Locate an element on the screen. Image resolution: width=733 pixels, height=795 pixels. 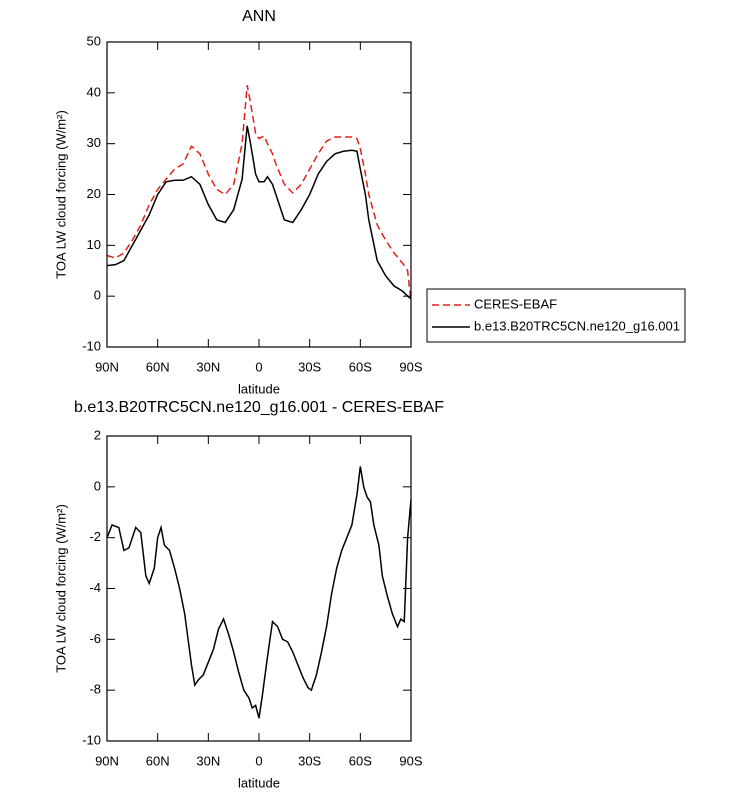
y-tick-label: -8 is located at coordinates (95, 689).